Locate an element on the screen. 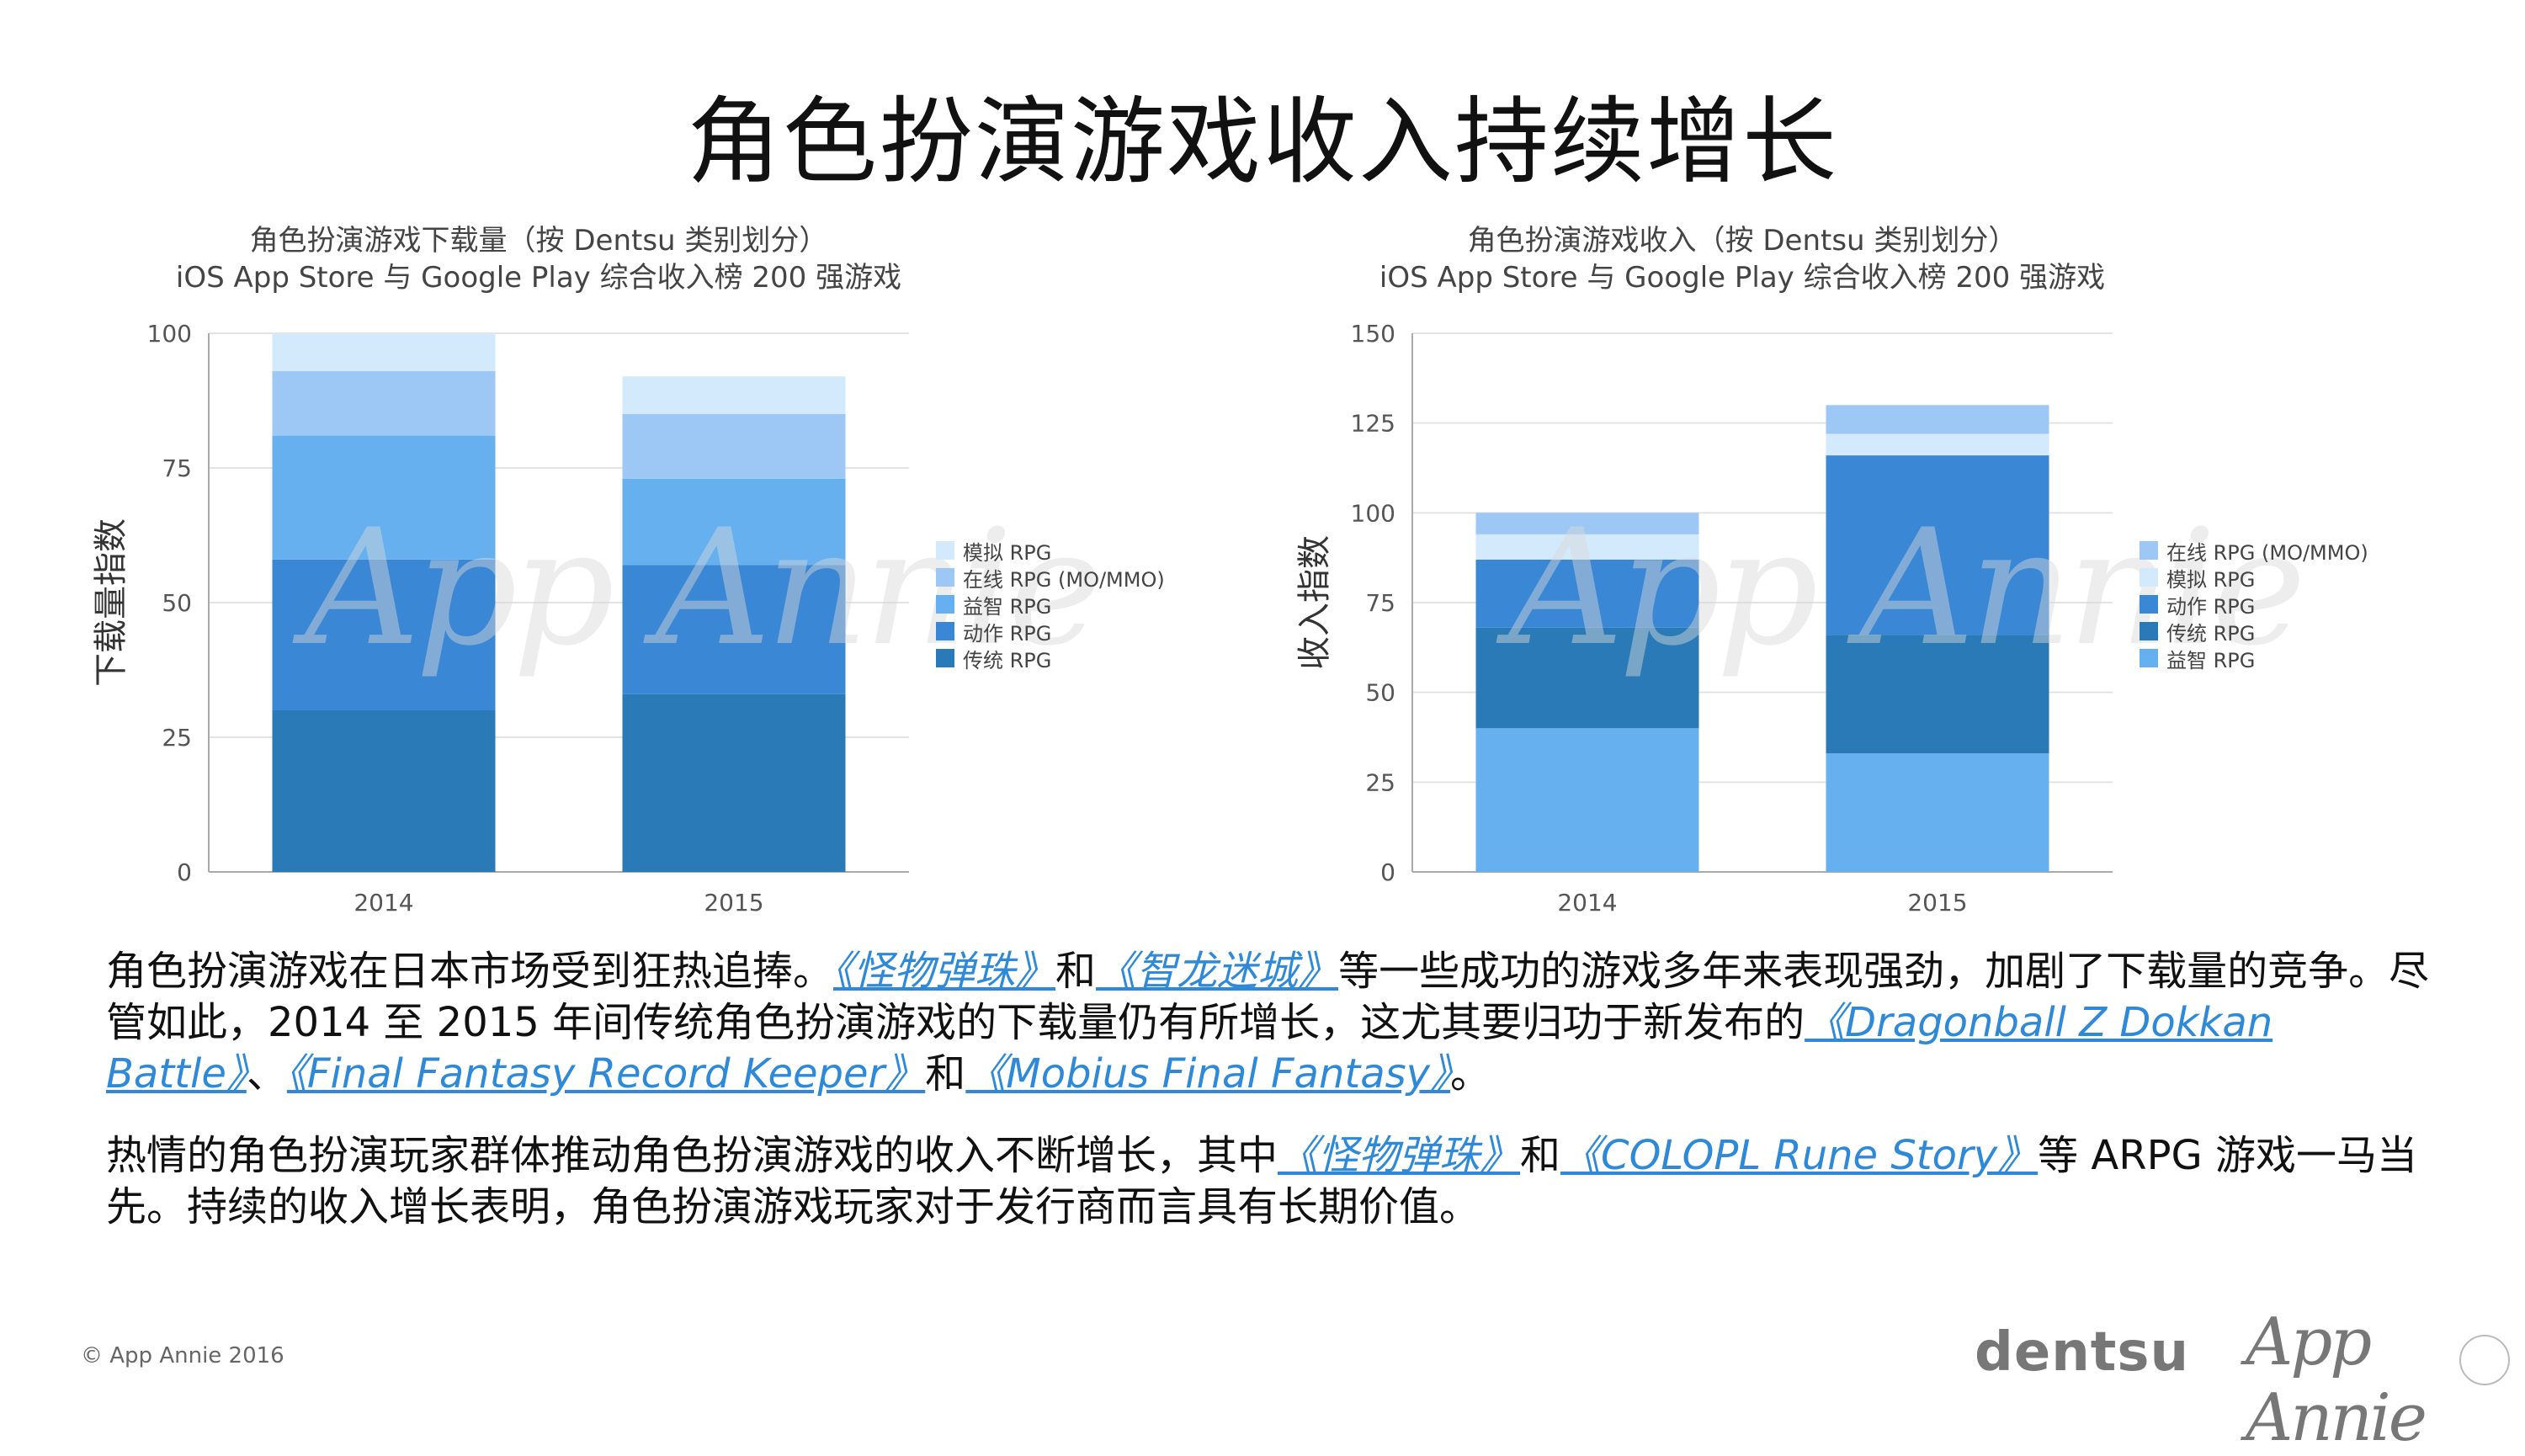 The height and width of the screenshot is (1456, 2525). revenue-chart-plot: 0 25 50 75 100 125 150 收入指数 2014 2015 is located at coordinates (1704, 618).